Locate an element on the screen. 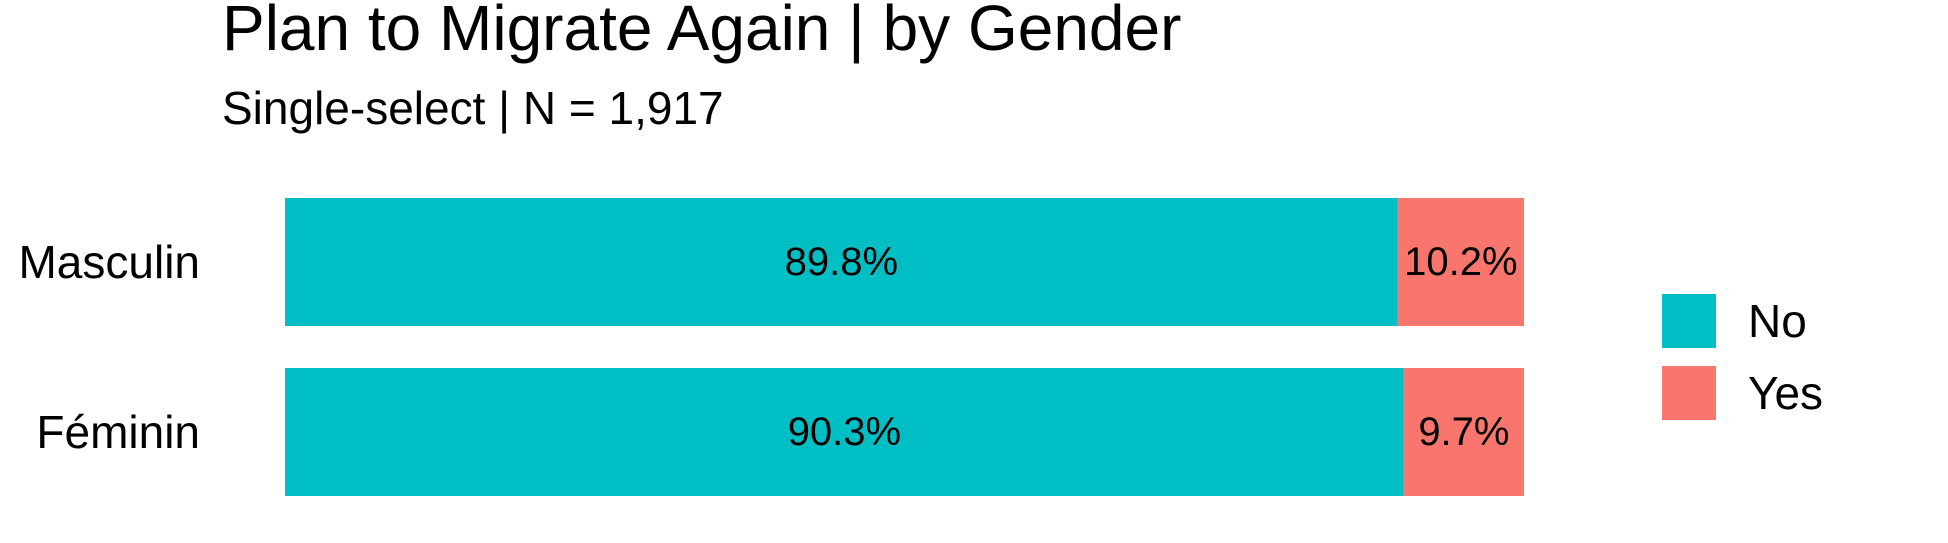 This screenshot has width=1948, height=543. bar-label-feminin-yes: 9.7% is located at coordinates (1463, 432).